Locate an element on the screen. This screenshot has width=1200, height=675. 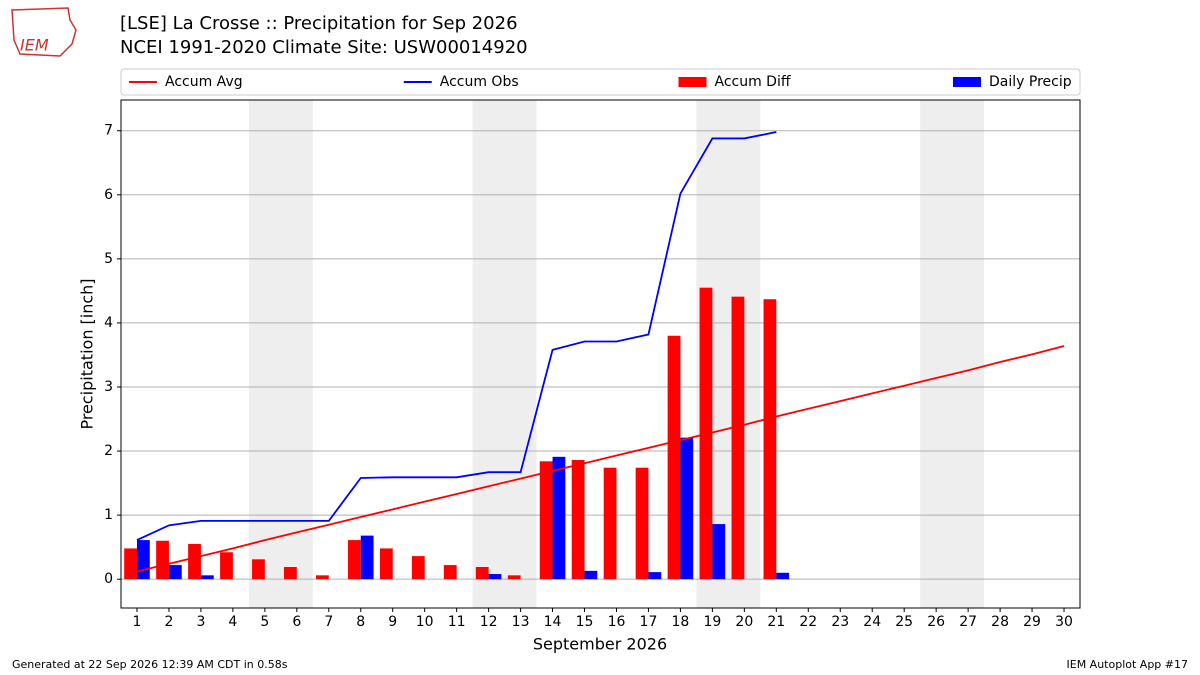
x-tick-label: 5 is located at coordinates (264, 622).